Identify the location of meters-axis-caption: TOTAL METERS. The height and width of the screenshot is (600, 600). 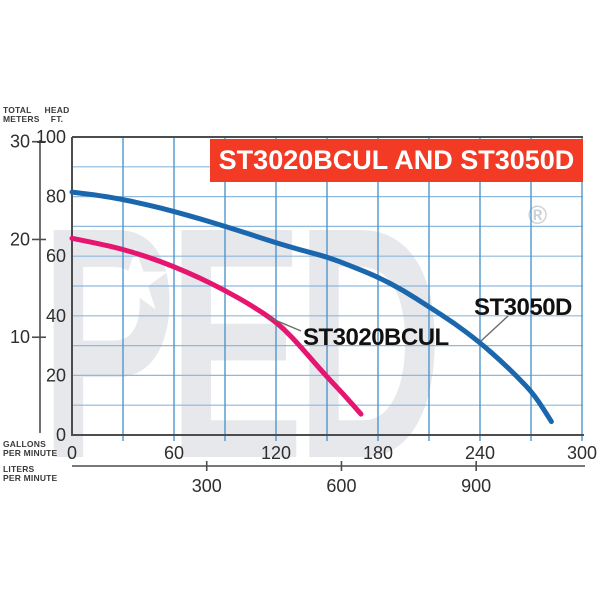
(21, 114).